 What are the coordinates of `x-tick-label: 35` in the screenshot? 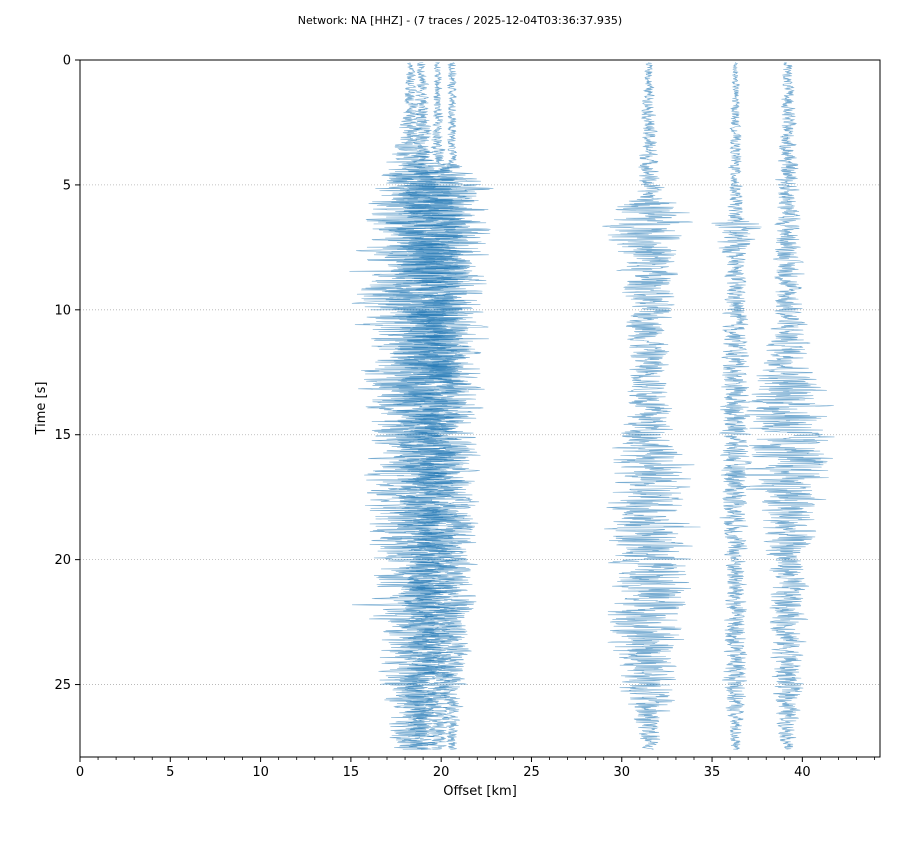 It's located at (712, 772).